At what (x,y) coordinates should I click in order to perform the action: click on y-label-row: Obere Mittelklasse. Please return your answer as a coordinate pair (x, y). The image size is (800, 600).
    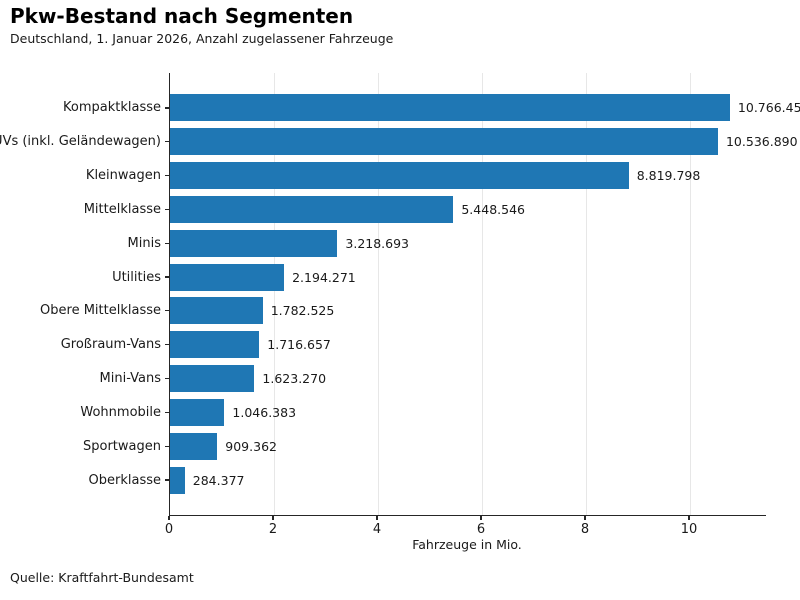
    Looking at the image, I should click on (84, 311).